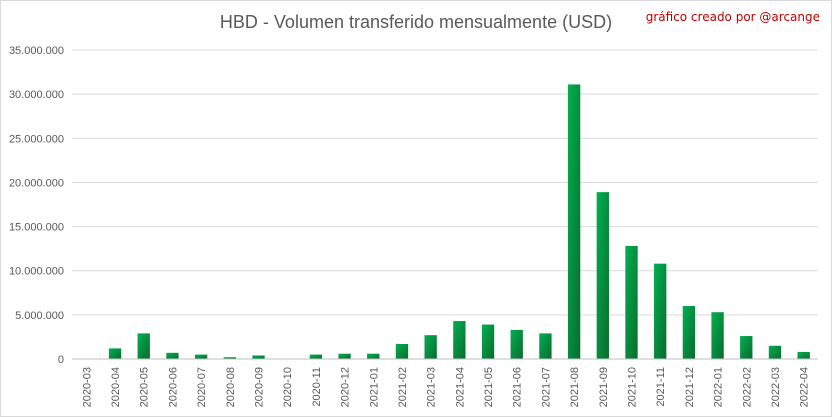 This screenshot has height=417, width=832. Describe the element at coordinates (61, 360) in the screenshot. I see `y-tick-label: 0` at that location.